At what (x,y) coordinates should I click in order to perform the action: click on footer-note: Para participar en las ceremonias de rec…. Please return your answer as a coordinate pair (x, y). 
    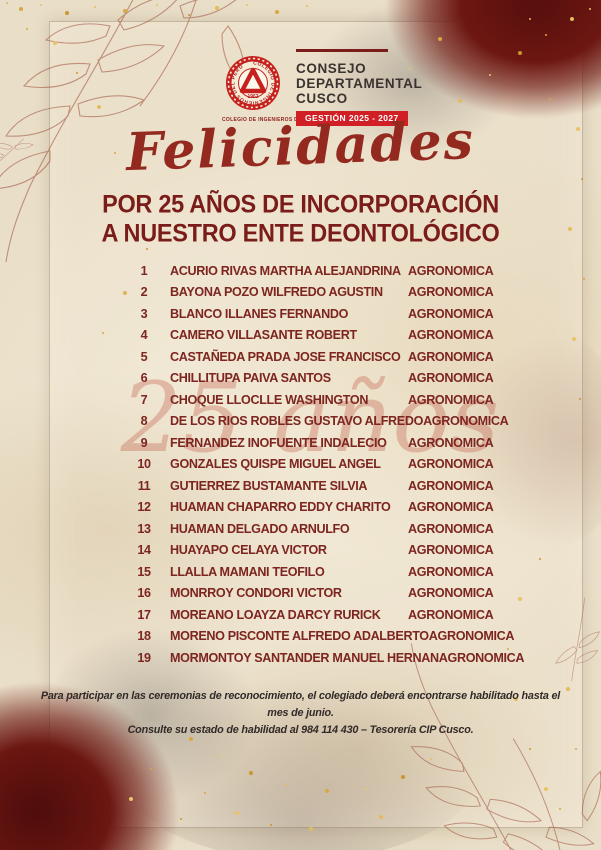
    Looking at the image, I should click on (300, 713).